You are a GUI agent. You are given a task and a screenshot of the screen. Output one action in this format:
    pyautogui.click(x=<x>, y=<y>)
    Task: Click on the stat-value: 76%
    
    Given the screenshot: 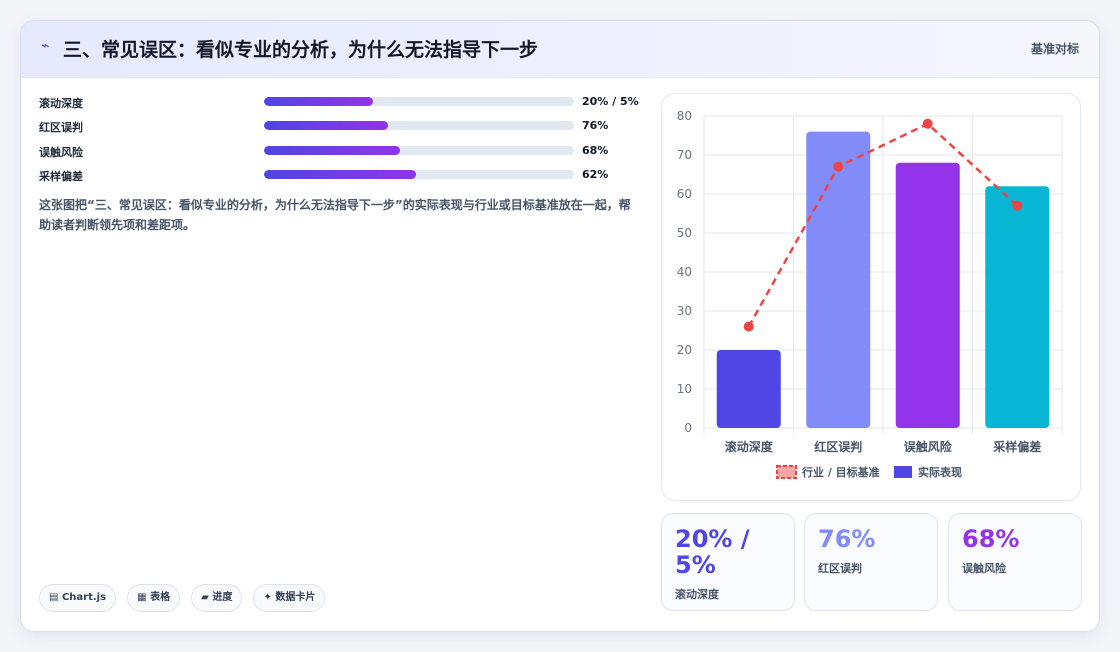 What is the action you would take?
    pyautogui.click(x=847, y=539)
    